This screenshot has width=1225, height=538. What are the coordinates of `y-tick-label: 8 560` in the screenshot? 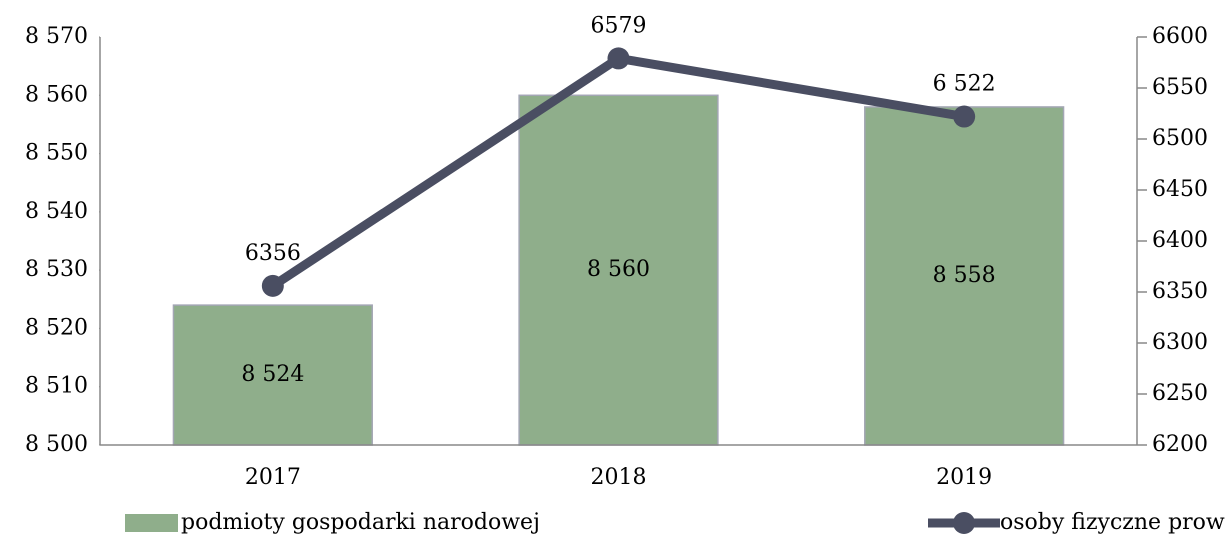 It's located at (56, 94).